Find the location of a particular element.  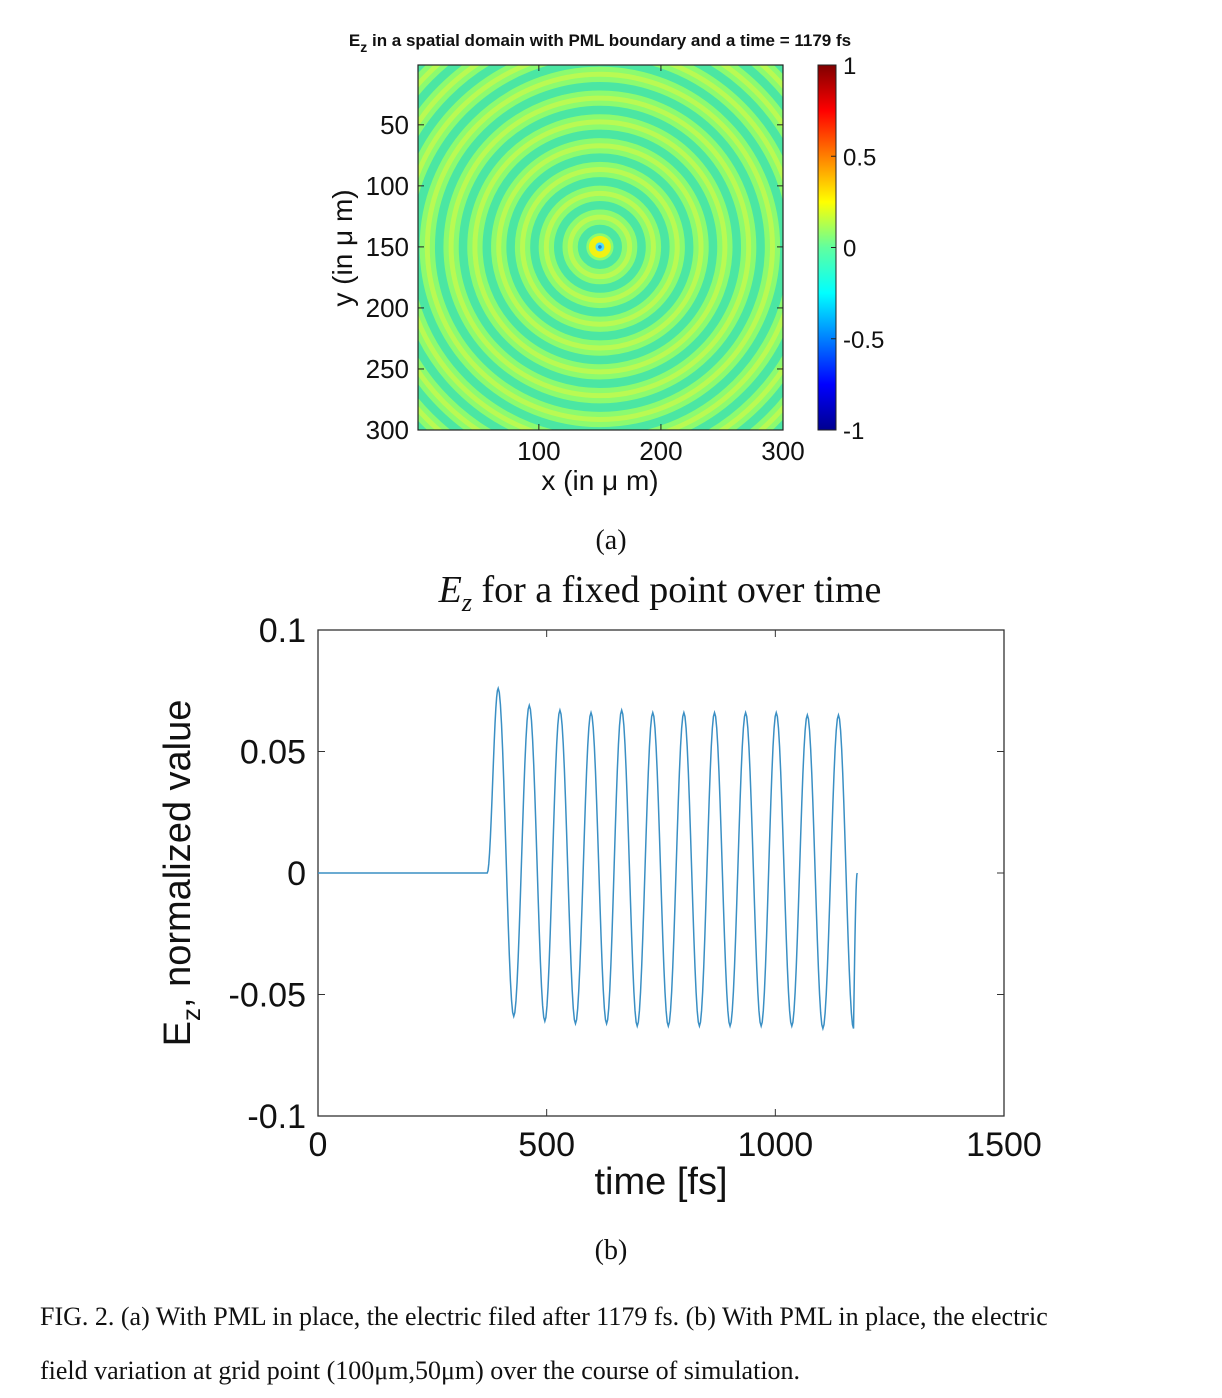

colorbar-tick-label: 0 is located at coordinates (849, 249).